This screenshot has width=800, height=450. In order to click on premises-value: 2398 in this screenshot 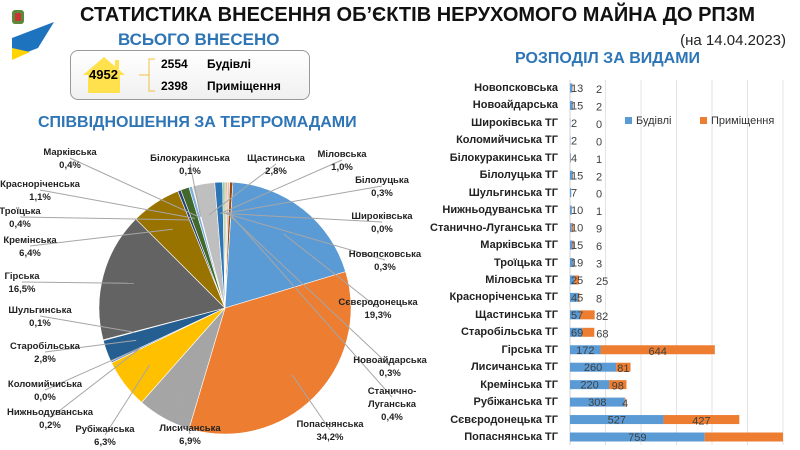, I will do `click(174, 86)`.